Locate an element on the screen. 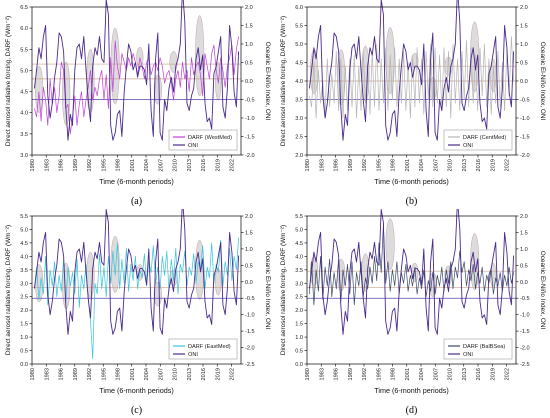 Image resolution: width=550 pixels, height=418 pixels. y-tick-label-0: 3.0 is located at coordinates (24, 156).